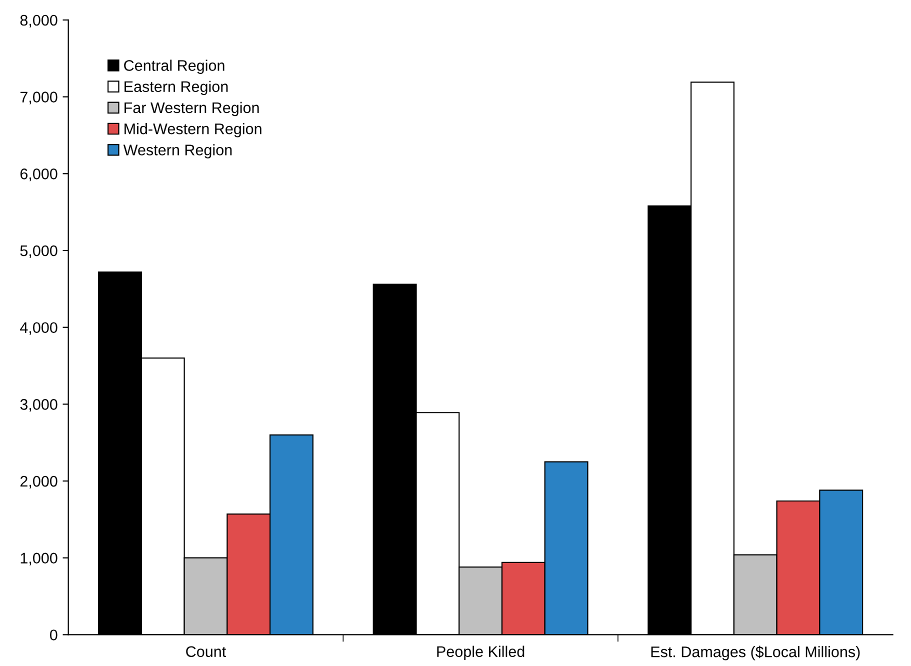  I want to click on y-tick-label: 3,000, so click(39, 405).